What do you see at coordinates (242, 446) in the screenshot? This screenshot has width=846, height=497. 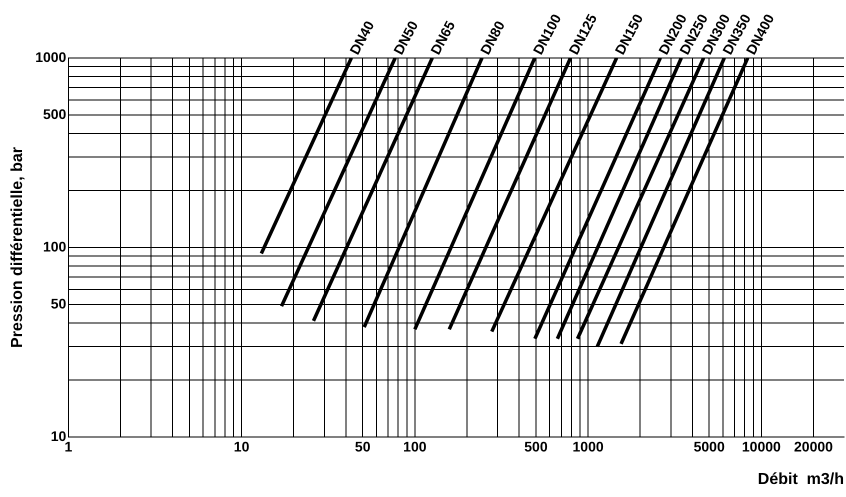 I see `x-tick-label: 10` at bounding box center [242, 446].